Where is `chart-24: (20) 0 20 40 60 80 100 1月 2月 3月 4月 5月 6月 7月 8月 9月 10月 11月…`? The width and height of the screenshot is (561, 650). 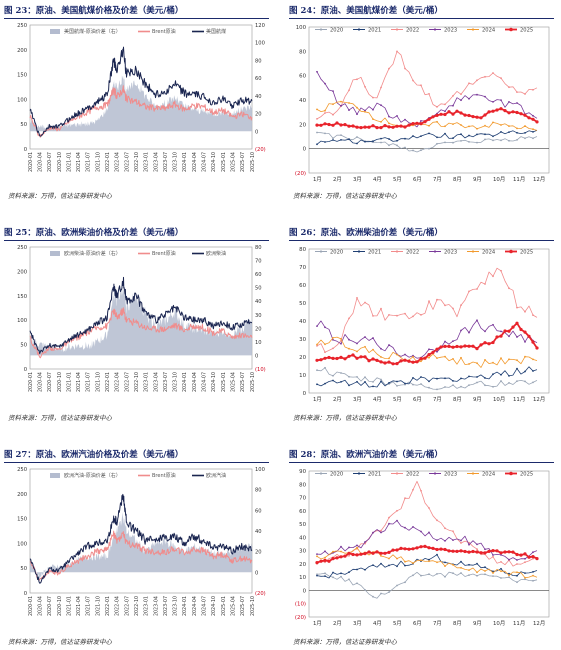
chart-24: (20) 0 20 40 60 80 100 1月 2月 3月 4月 5月 6月 7月 8月 9月 10月 11月… is located at coordinates (422, 104).